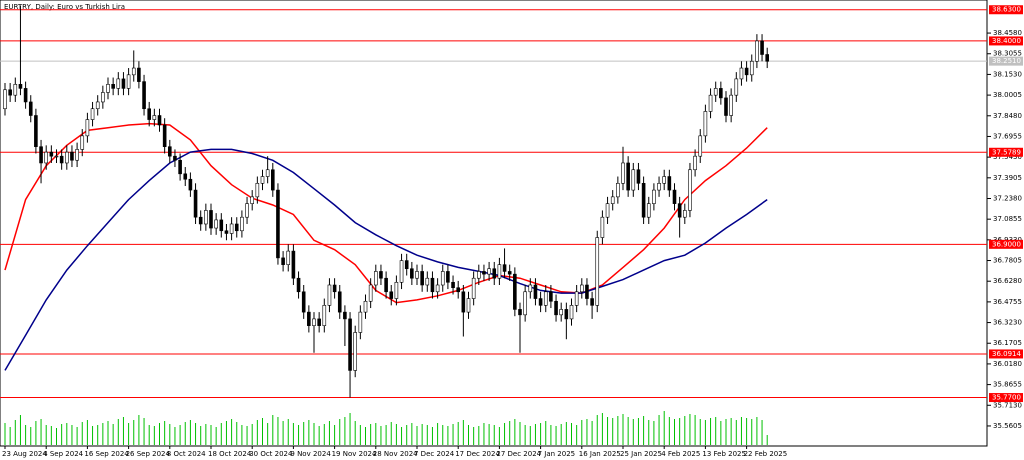 Image resolution: width=1024 pixels, height=460 pixels. Describe the element at coordinates (1007, 95) in the screenshot. I see `y-tick-label: 38.0005` at that location.